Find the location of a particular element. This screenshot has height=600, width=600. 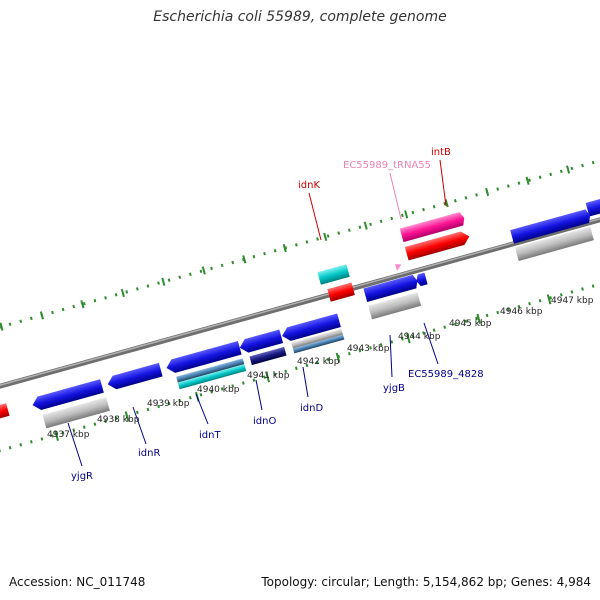

kbp-label: 4938 kbp is located at coordinates (118, 420).